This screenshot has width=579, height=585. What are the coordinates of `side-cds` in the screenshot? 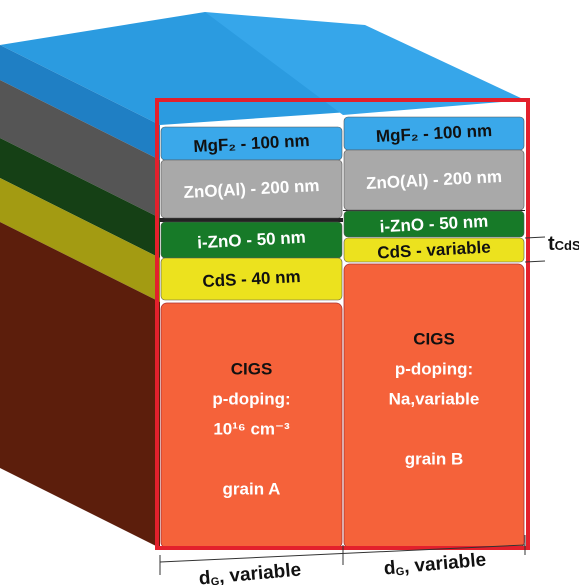 It's located at (80, 240).